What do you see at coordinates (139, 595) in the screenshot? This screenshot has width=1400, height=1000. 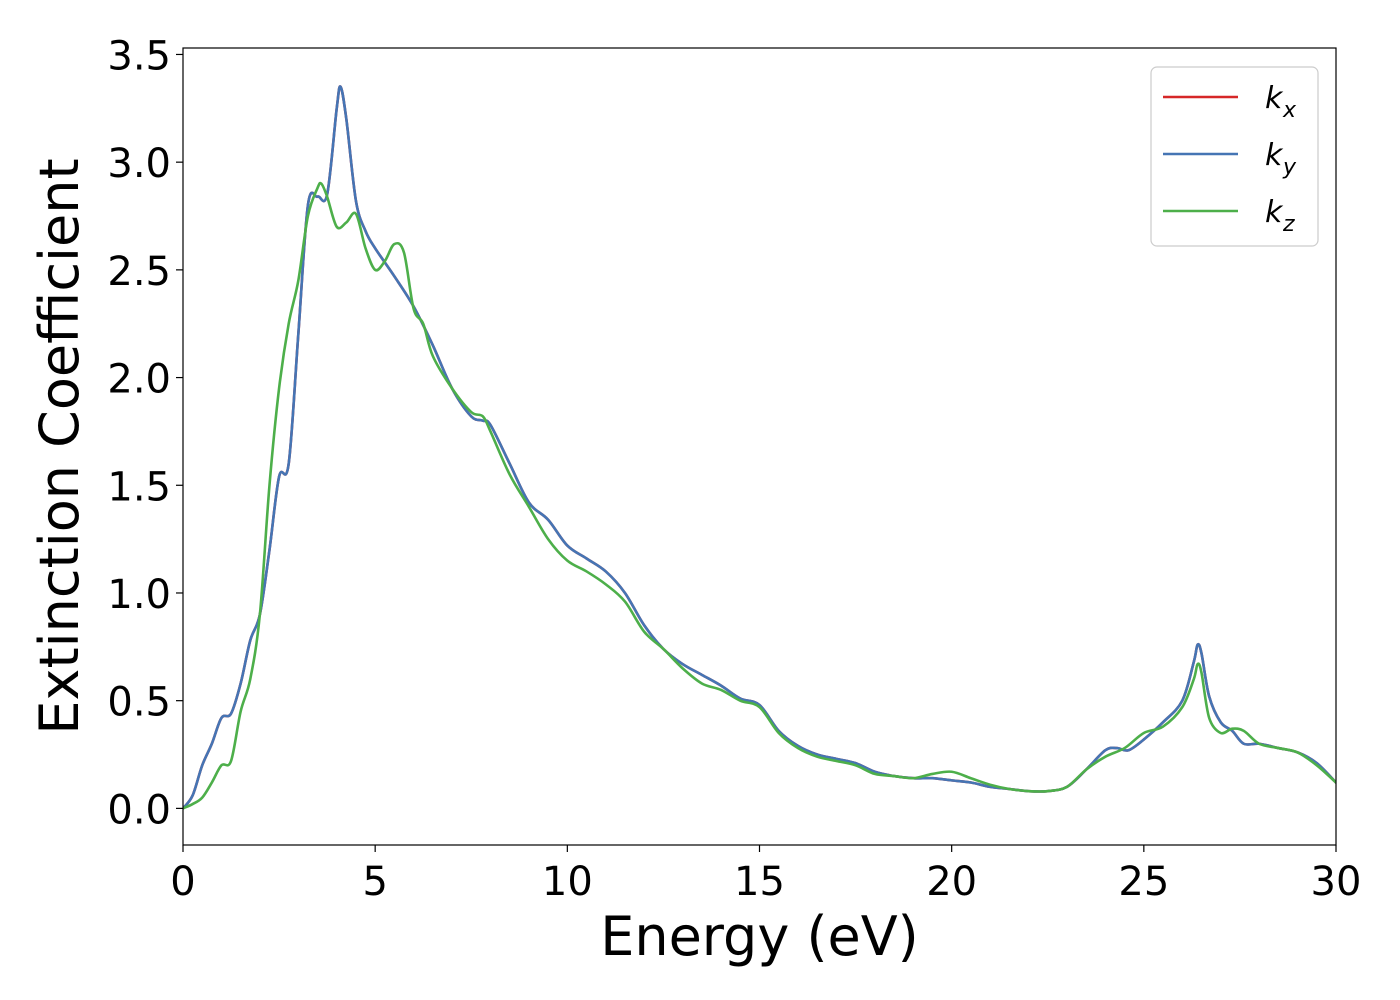 I see `y-tick-label: 1.0` at bounding box center [139, 595].